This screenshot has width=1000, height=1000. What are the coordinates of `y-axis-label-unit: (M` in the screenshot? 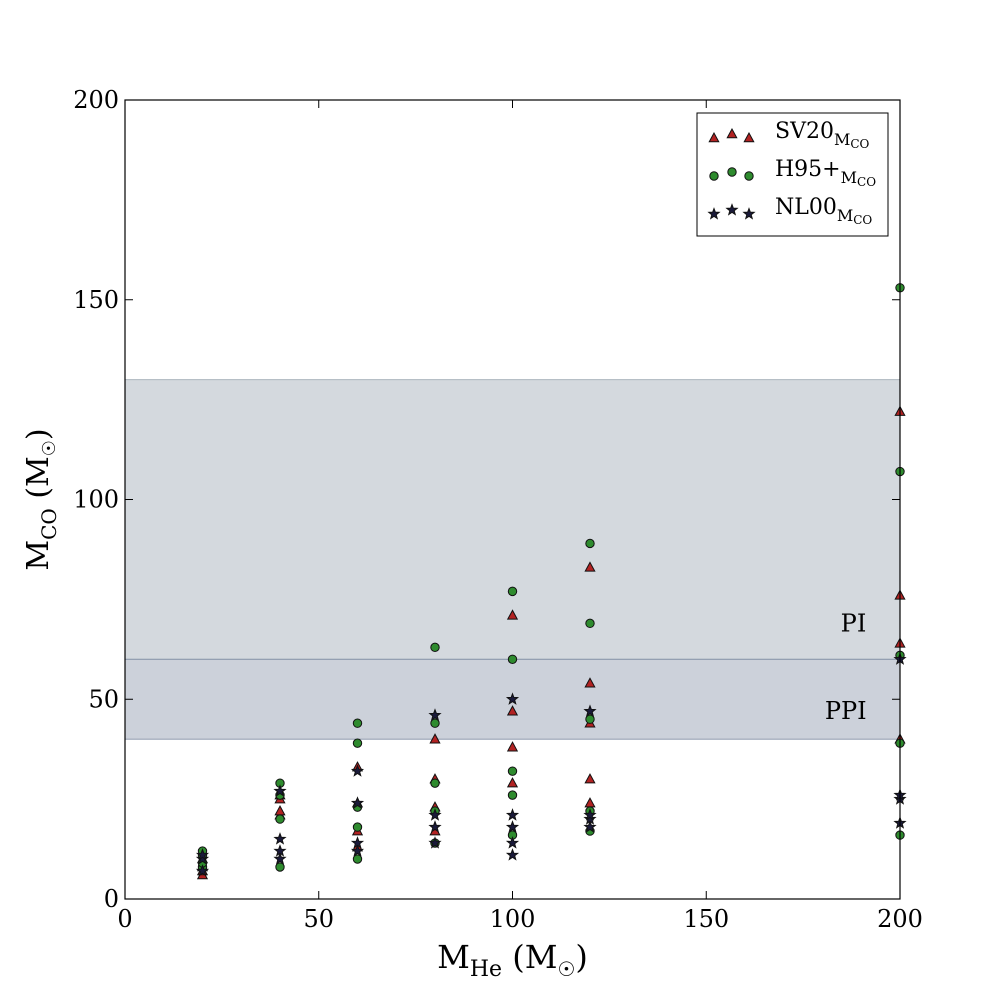 It's located at (38, 482).